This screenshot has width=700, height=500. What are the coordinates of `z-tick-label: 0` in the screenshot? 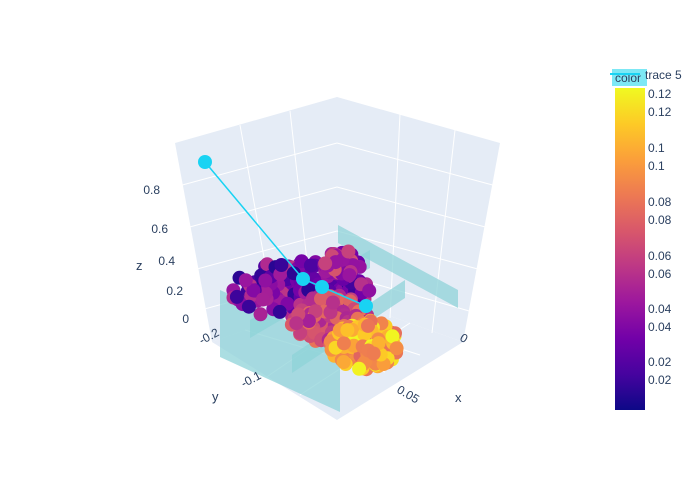 It's located at (185, 319).